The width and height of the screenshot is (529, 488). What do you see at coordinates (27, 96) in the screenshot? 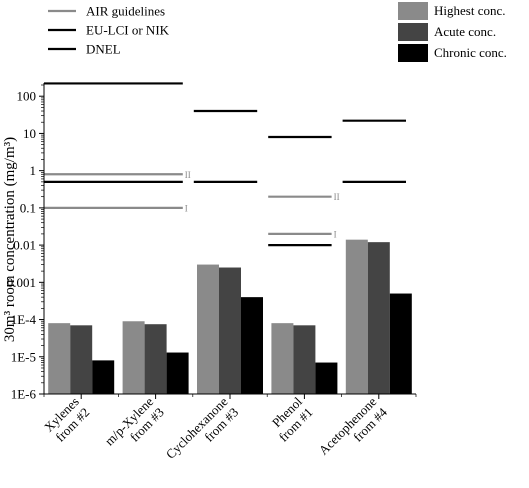
I see `y-tick-label: 100` at bounding box center [27, 96].